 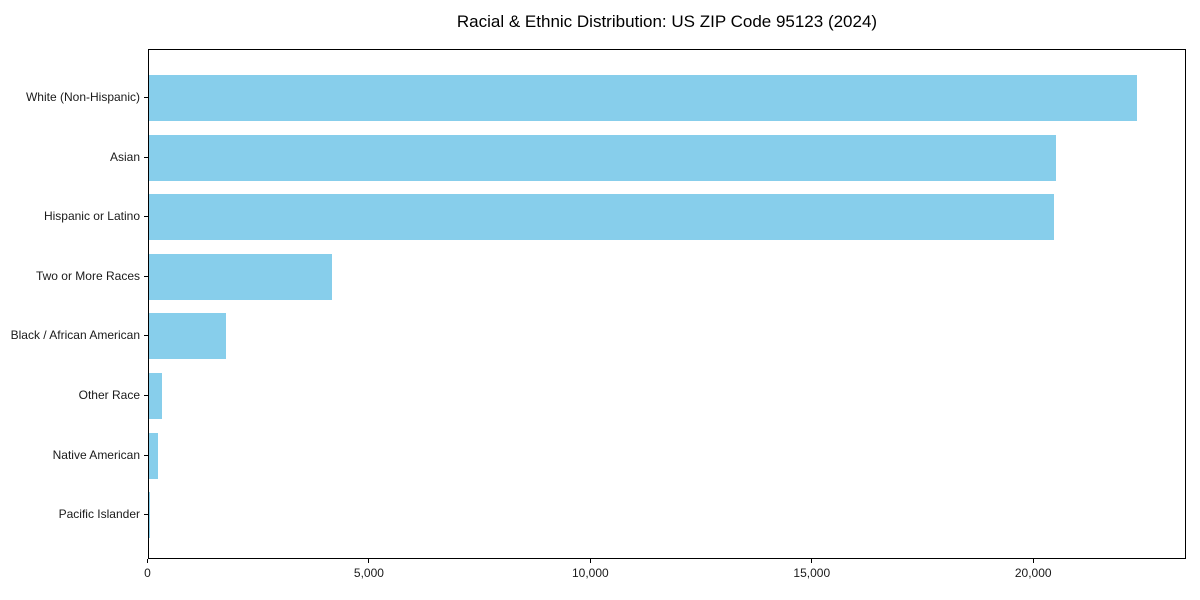 What do you see at coordinates (1033, 572) in the screenshot?
I see `x-tick-label: 20,000` at bounding box center [1033, 572].